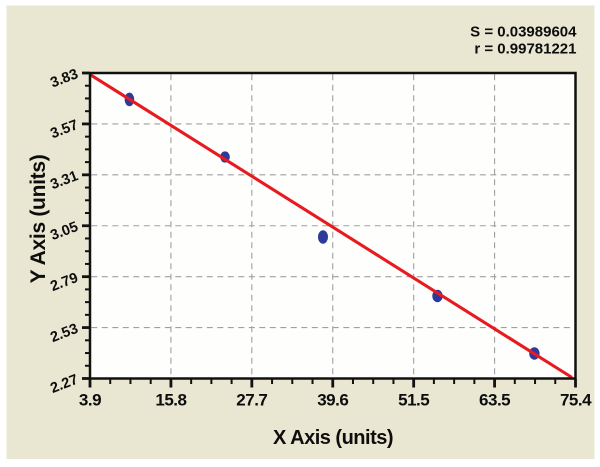  I want to click on svg-text: 75.4, so click(576, 399).